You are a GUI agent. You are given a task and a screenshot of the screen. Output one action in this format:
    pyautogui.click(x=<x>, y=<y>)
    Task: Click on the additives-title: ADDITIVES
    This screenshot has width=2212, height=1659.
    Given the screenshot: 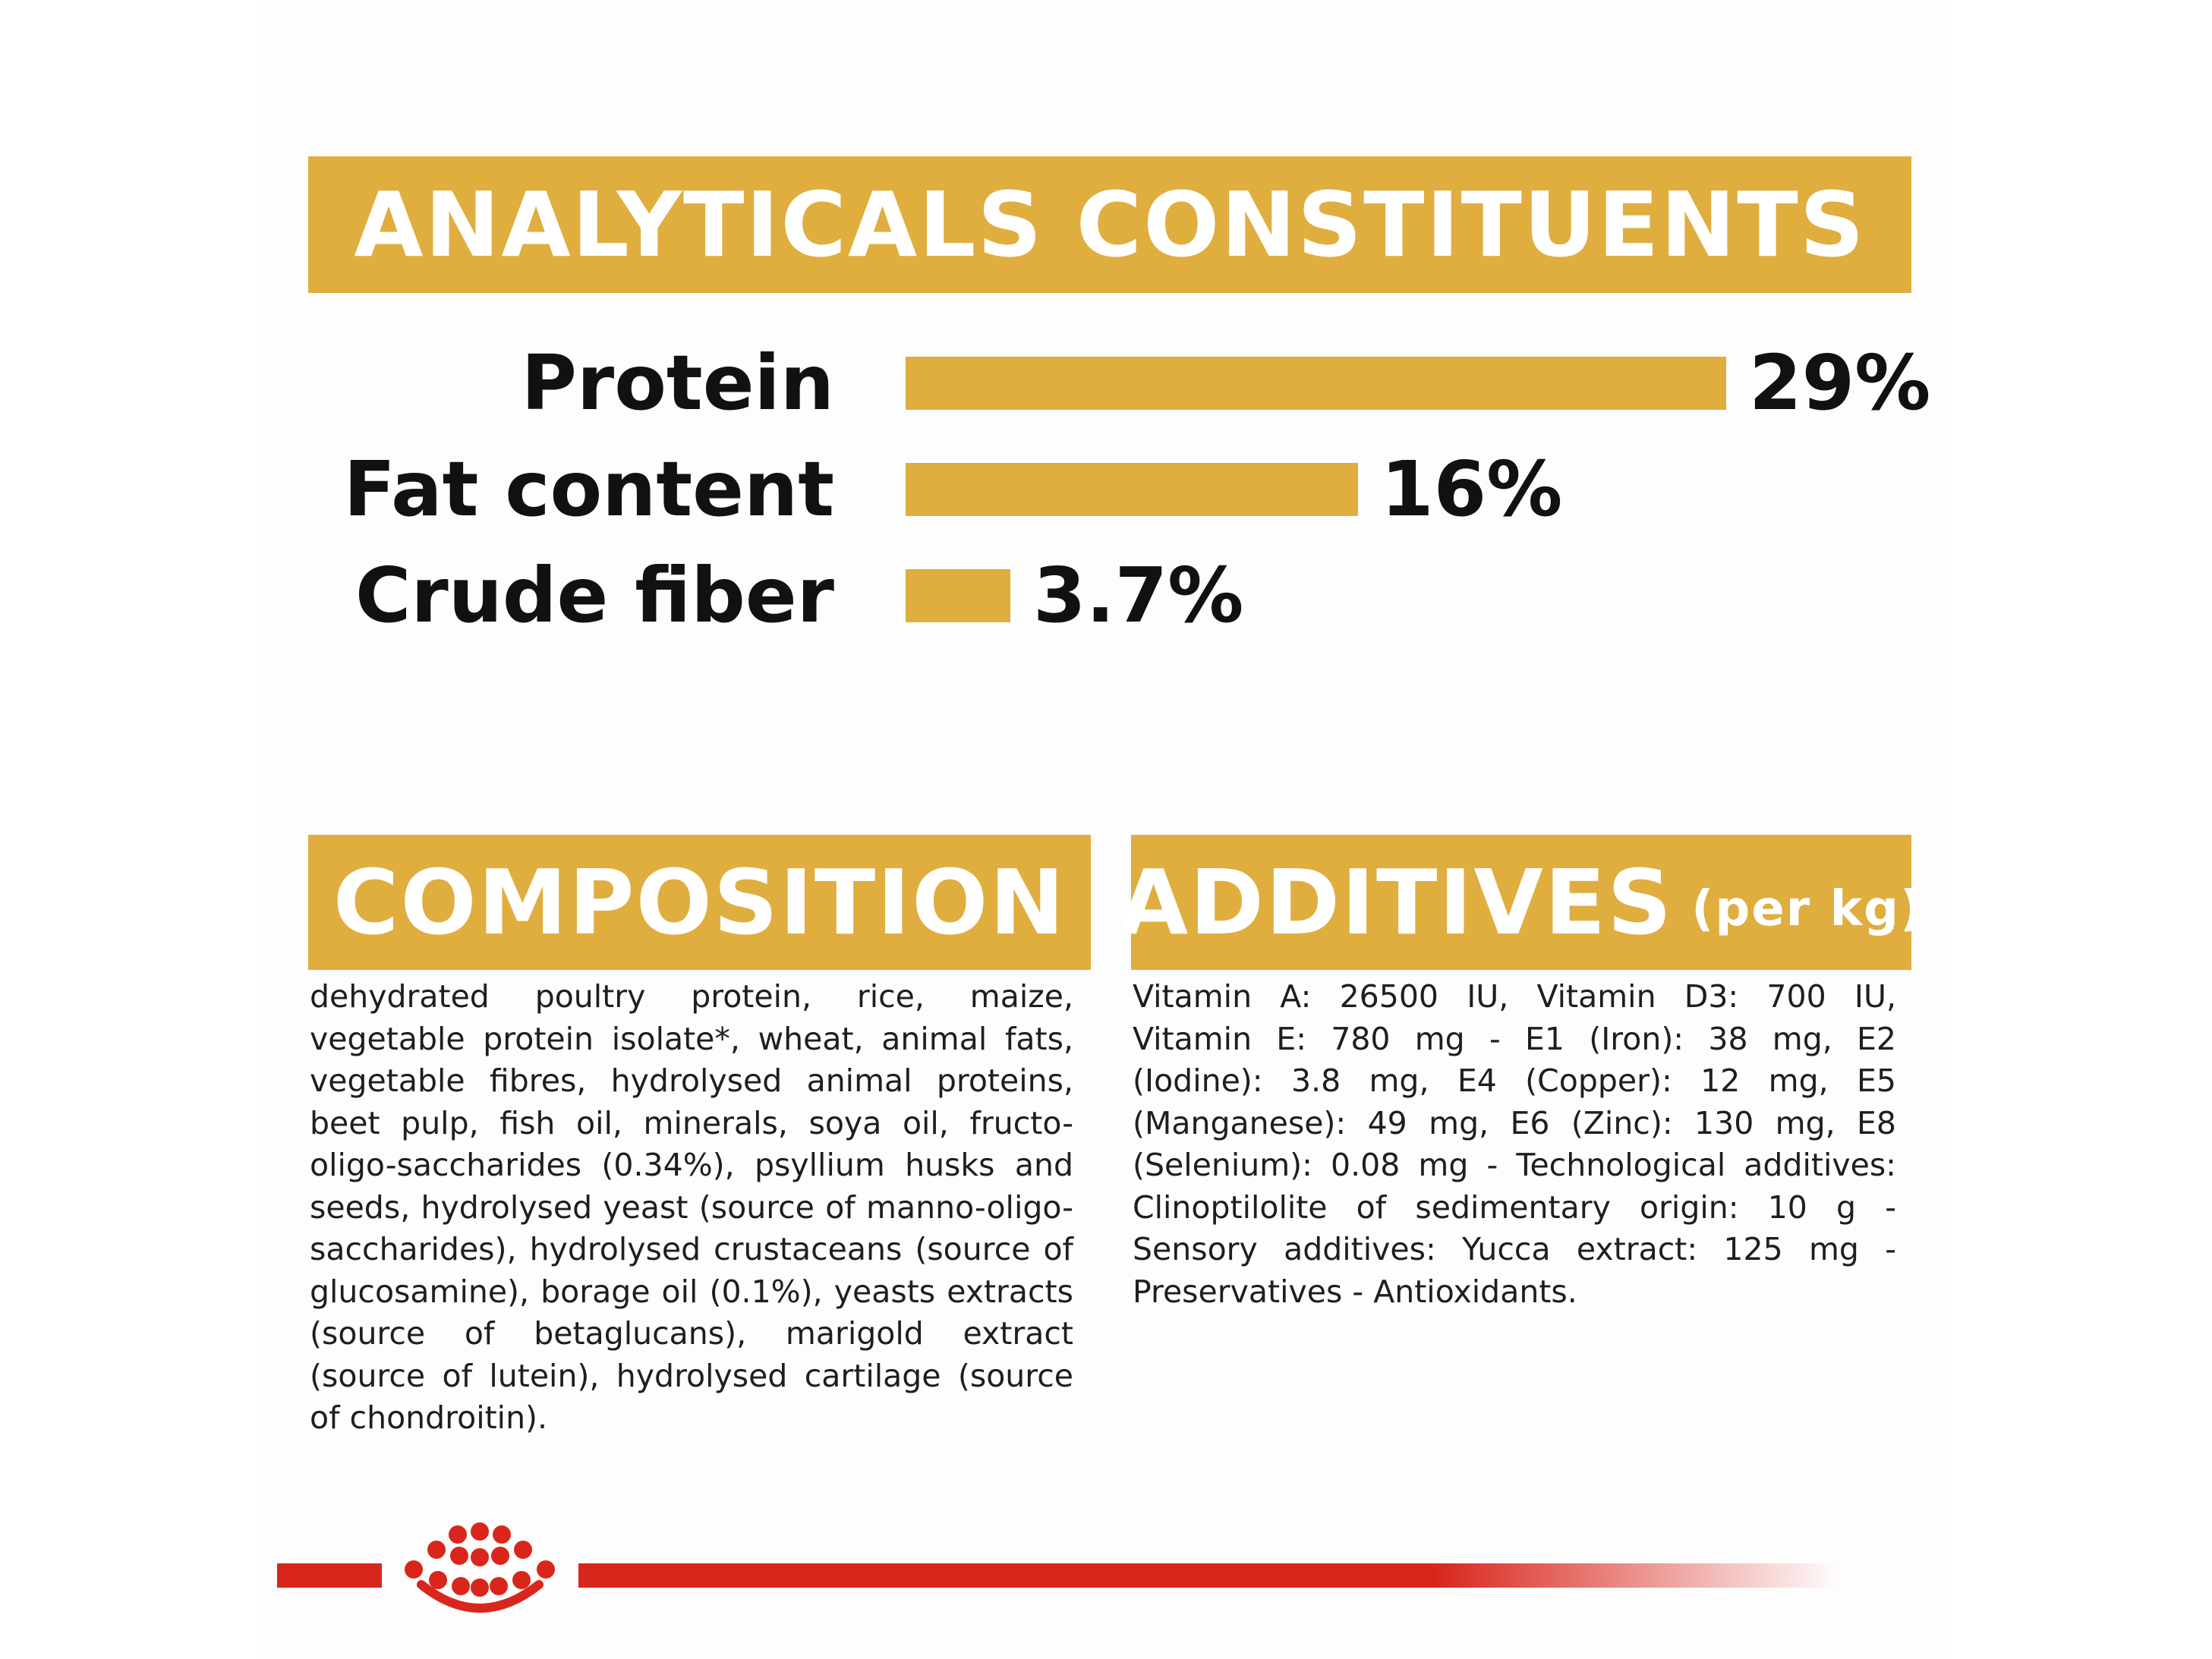 What is the action you would take?
    pyautogui.click(x=1396, y=902)
    